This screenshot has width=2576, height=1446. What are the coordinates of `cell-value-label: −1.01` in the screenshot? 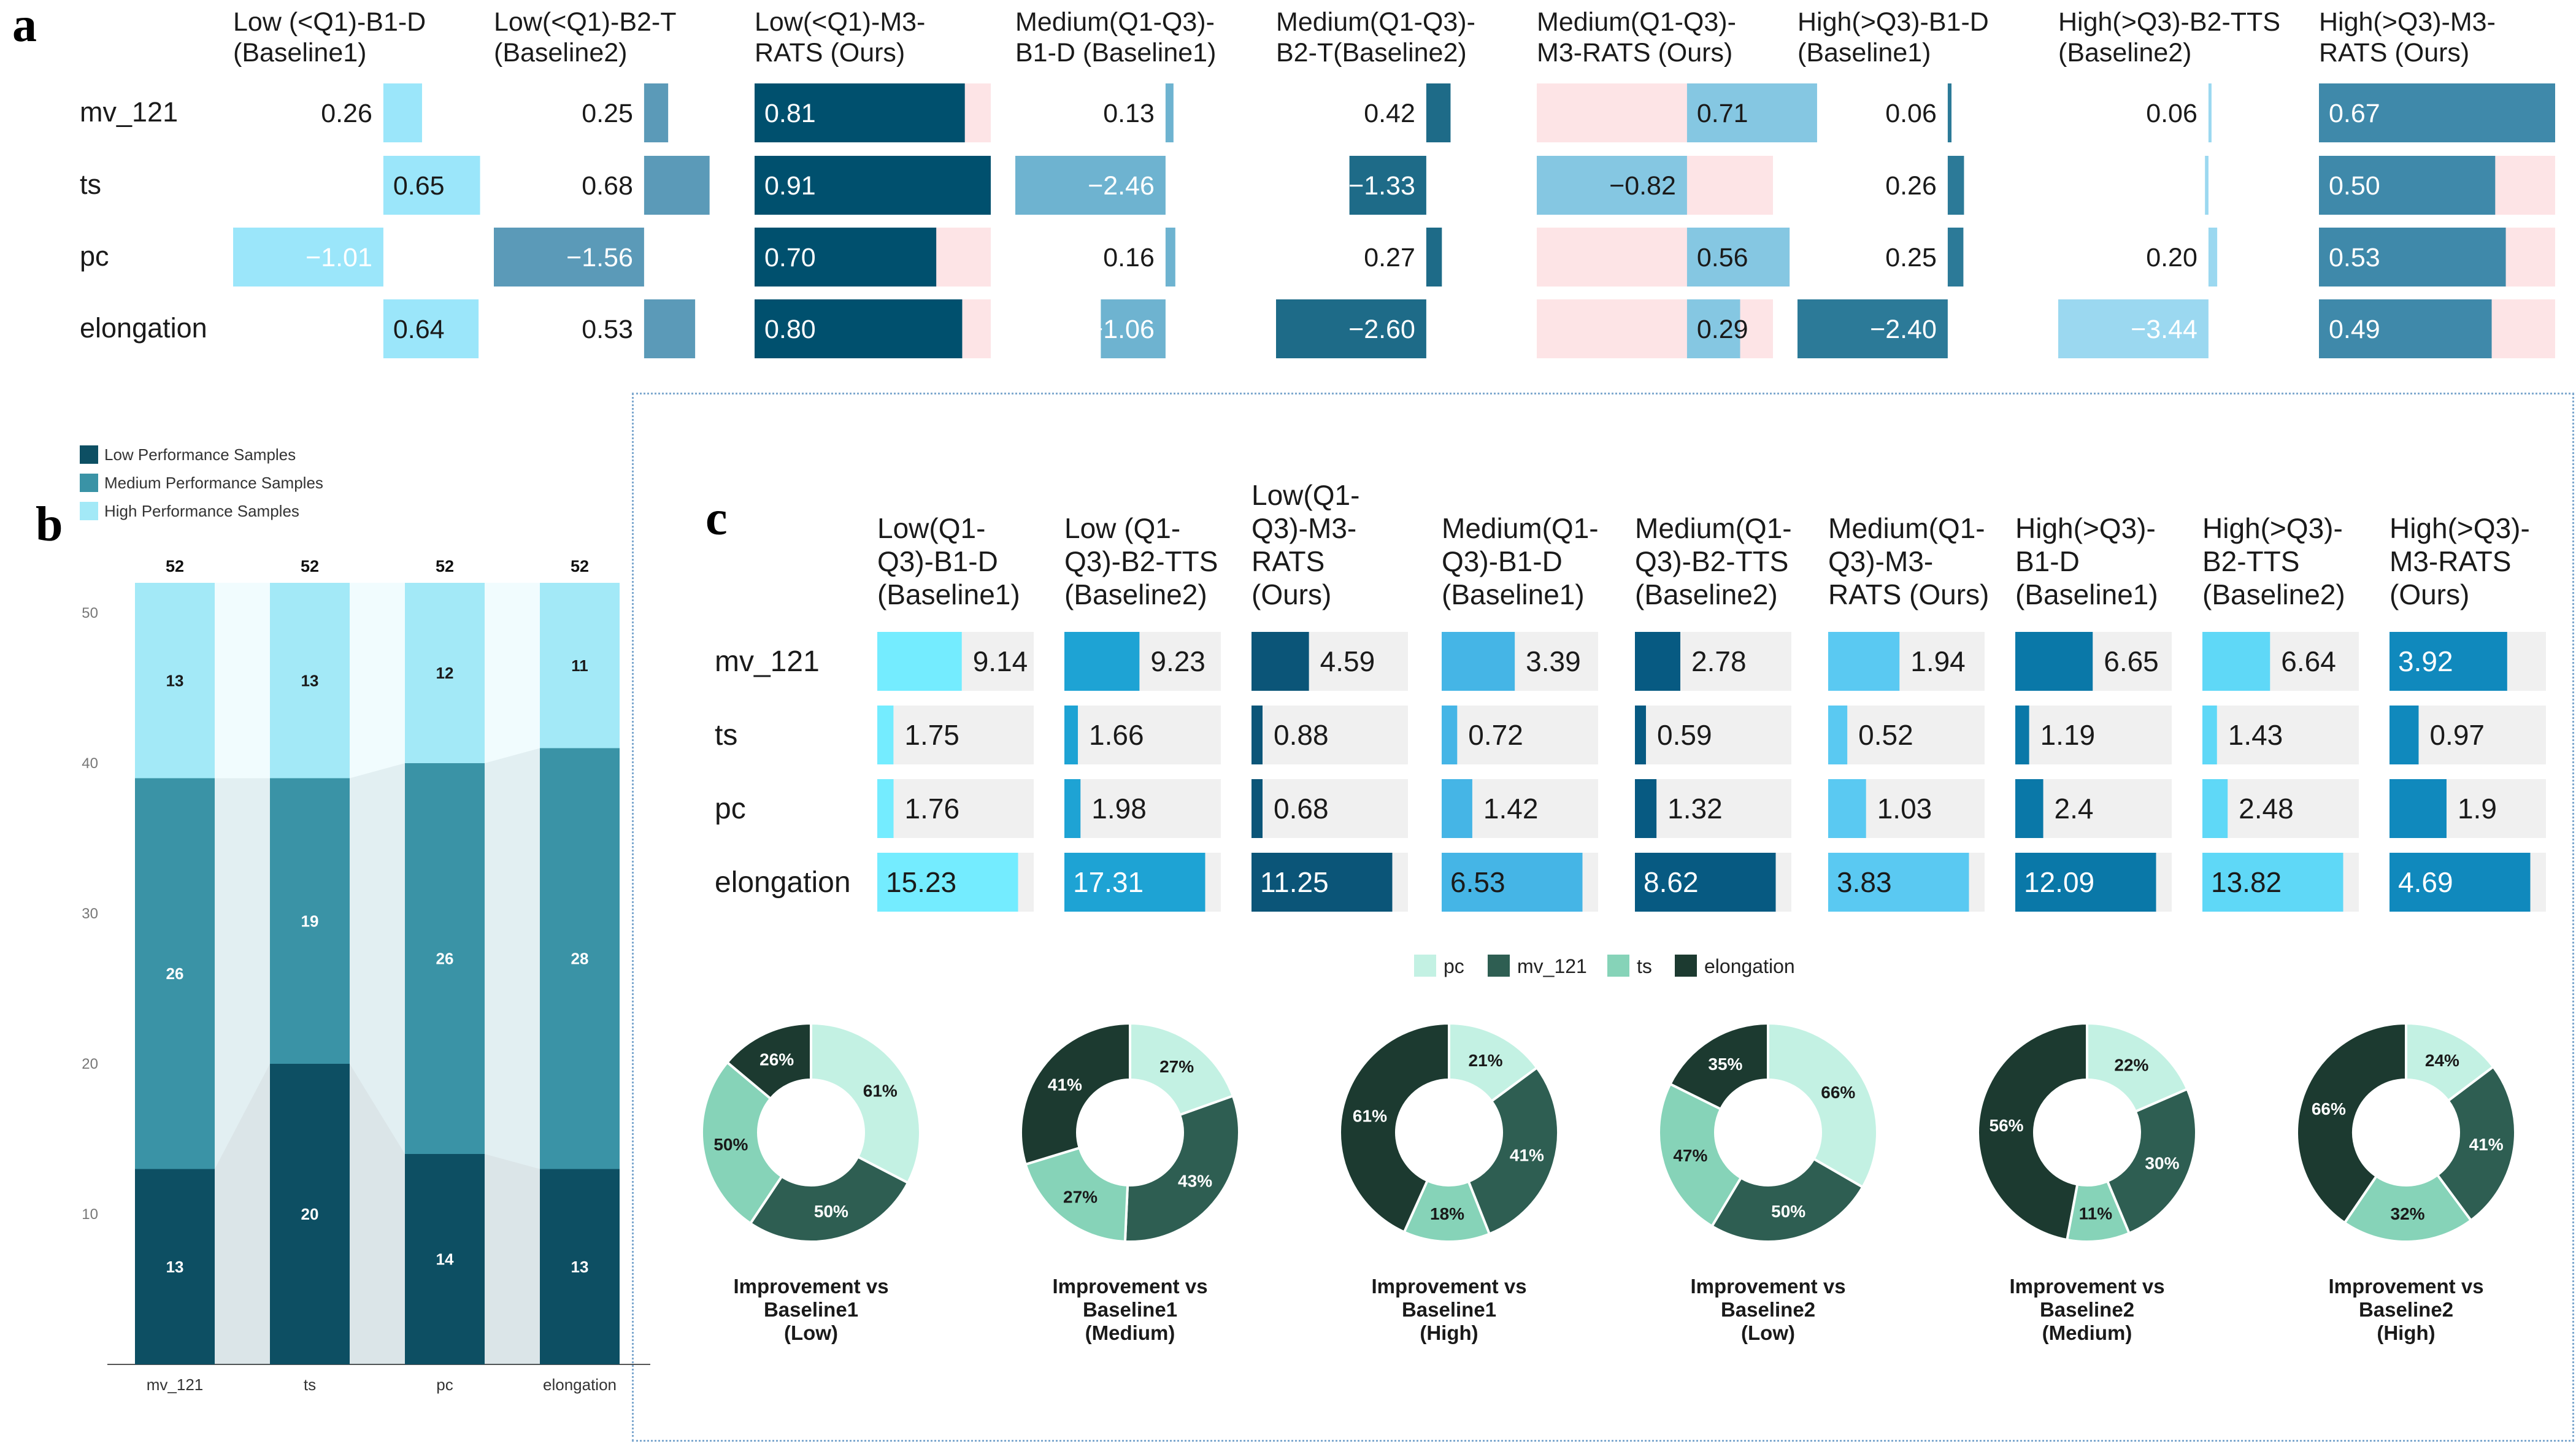 It's located at (339, 257).